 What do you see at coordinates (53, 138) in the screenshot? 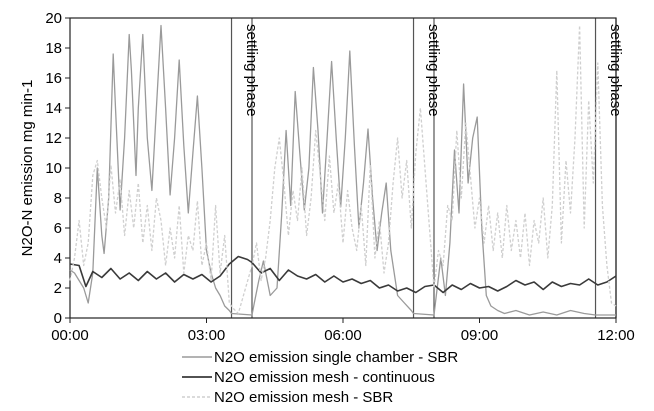
I see `y-tick-label-12: 12` at bounding box center [53, 138].